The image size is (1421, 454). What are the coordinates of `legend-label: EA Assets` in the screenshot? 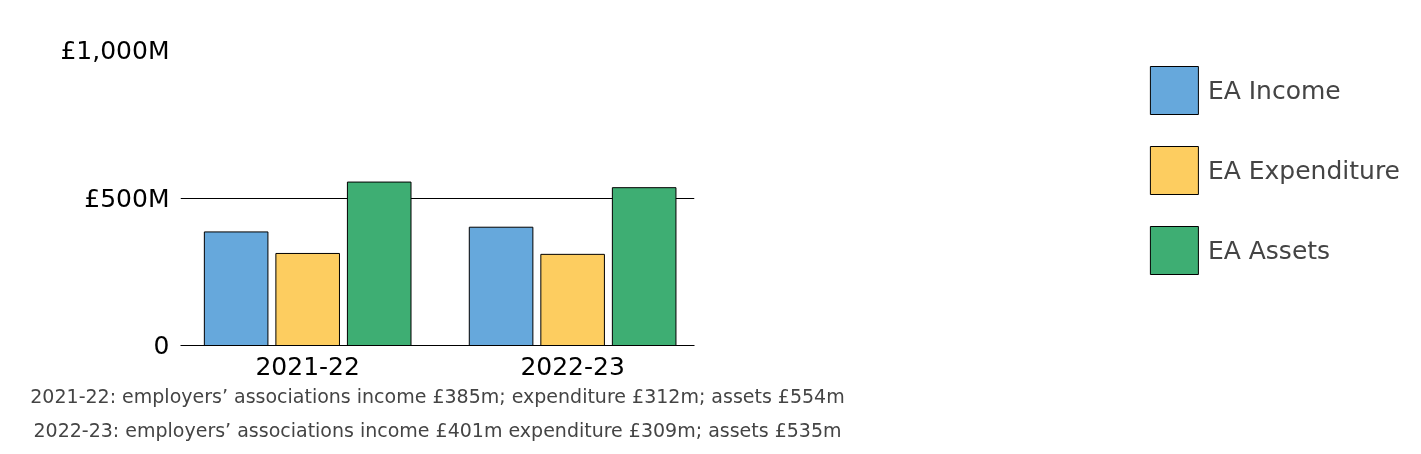 It's located at (1269, 250).